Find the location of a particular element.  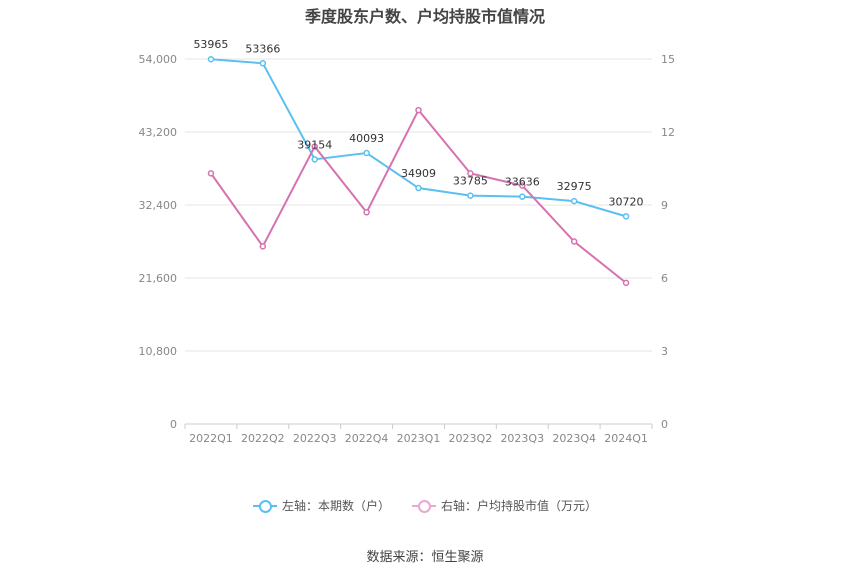

data-label-households: 34909 is located at coordinates (418, 173).